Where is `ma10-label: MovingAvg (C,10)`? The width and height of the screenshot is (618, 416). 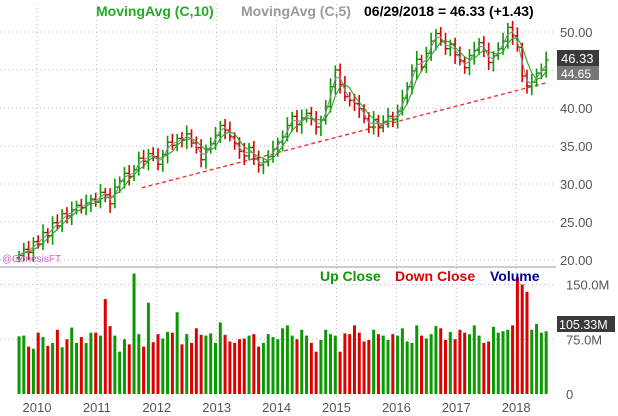
ma10-label: MovingAvg (C,10) is located at coordinates (155, 11).